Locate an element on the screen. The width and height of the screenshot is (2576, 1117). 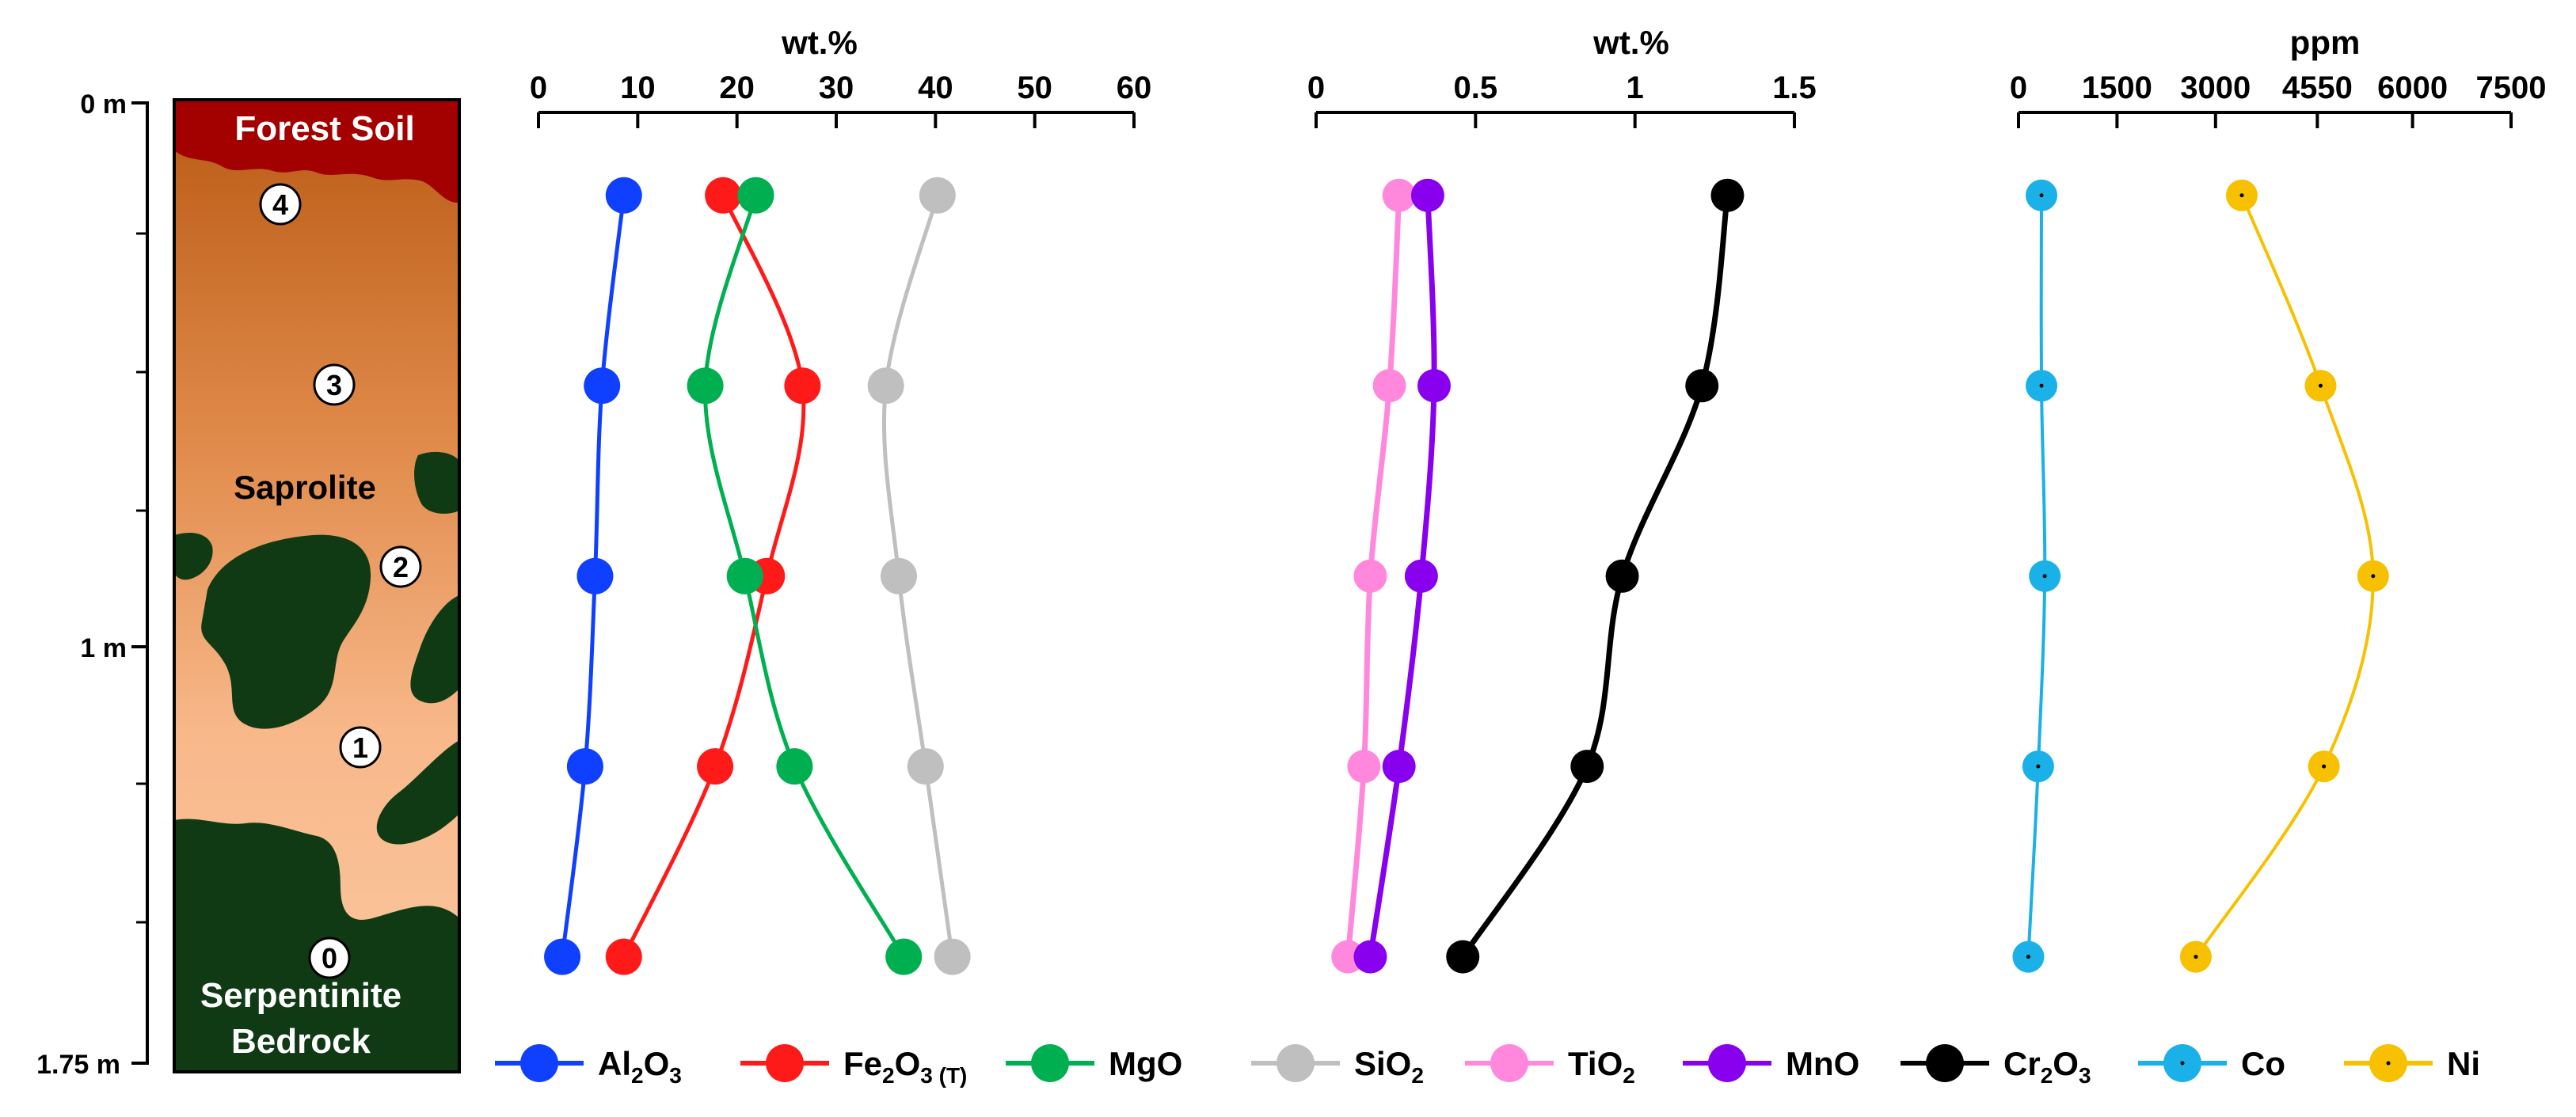
panel2-unit-label: wt.% is located at coordinates (1630, 43).